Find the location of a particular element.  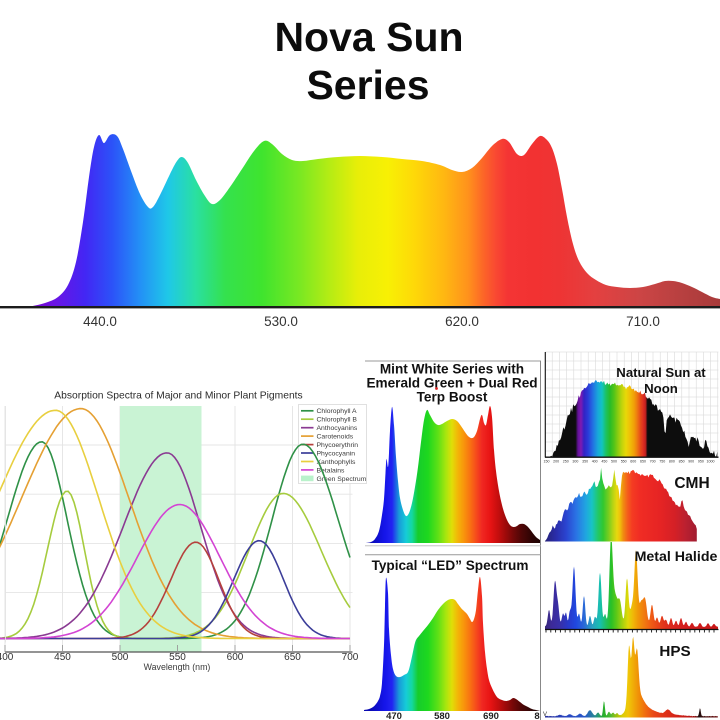

svg-text: 250 is located at coordinates (566, 462).